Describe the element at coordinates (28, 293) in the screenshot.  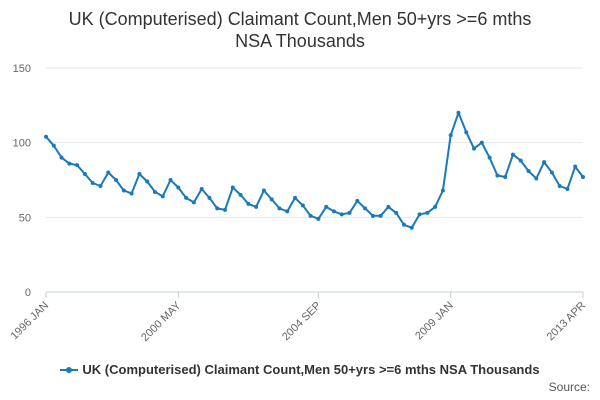
I see `y-tick-label: 0` at that location.